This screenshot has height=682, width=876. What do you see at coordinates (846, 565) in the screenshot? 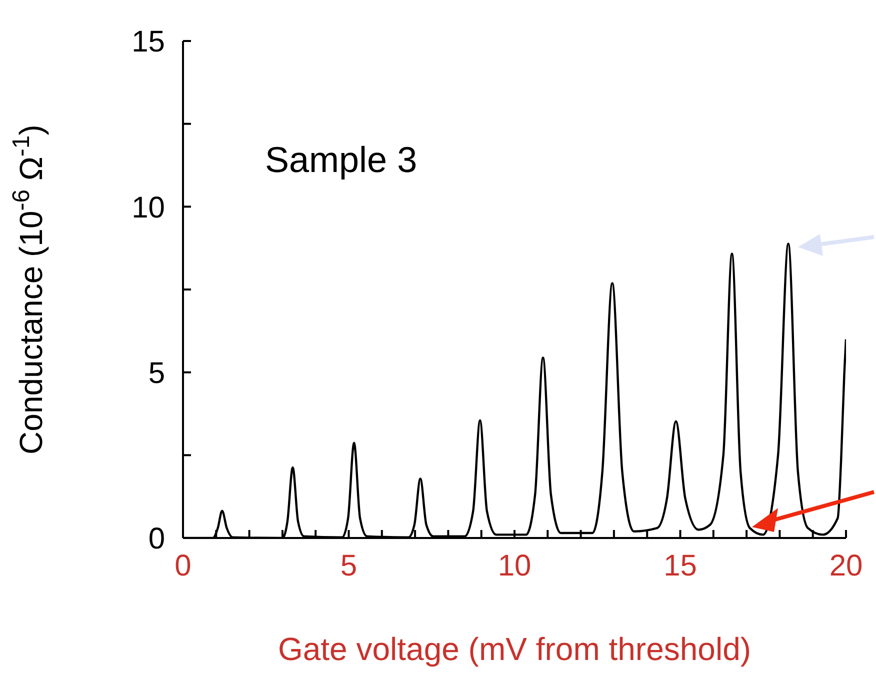
I see `x-tick-label: 20` at bounding box center [846, 565].